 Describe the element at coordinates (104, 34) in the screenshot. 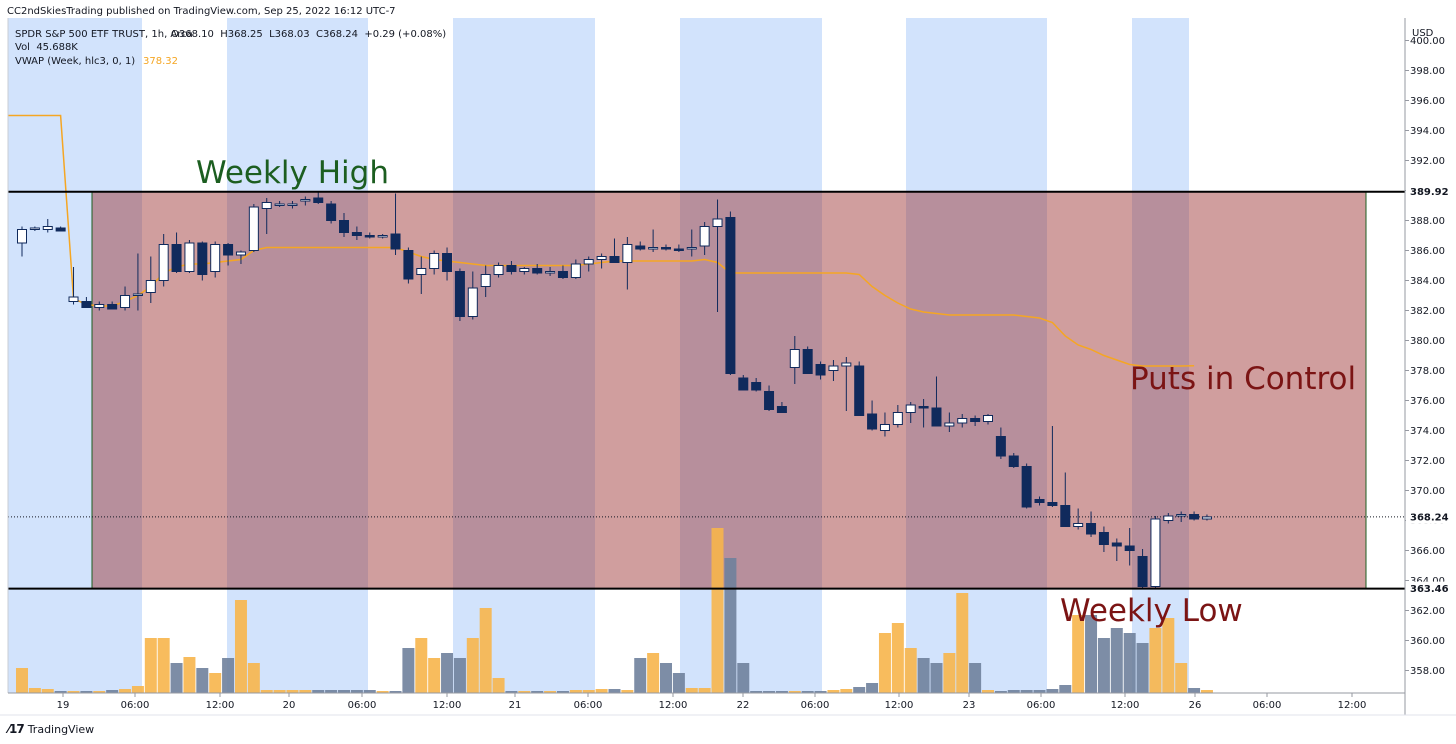

I see `legend-symbol: SPDR S&P 500 ETF TRUST, 1h, Arca` at that location.